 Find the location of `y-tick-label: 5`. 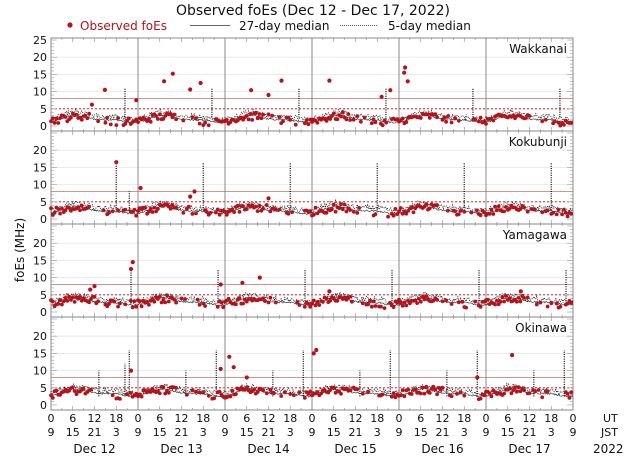

y-tick-label: 5 is located at coordinates (43, 202).